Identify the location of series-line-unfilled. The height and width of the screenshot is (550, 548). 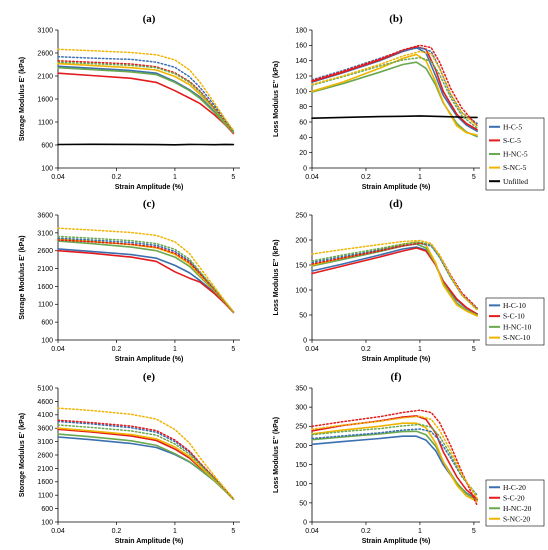
(394, 117).